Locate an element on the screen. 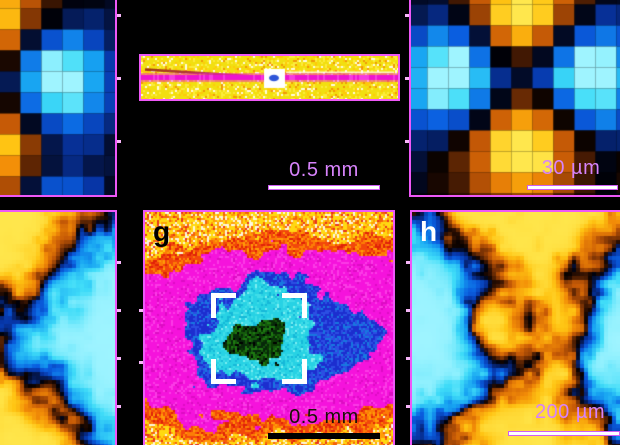 Image resolution: width=620 pixels, height=445 pixels. target-bracket-bottom-right is located at coordinates (294, 371).